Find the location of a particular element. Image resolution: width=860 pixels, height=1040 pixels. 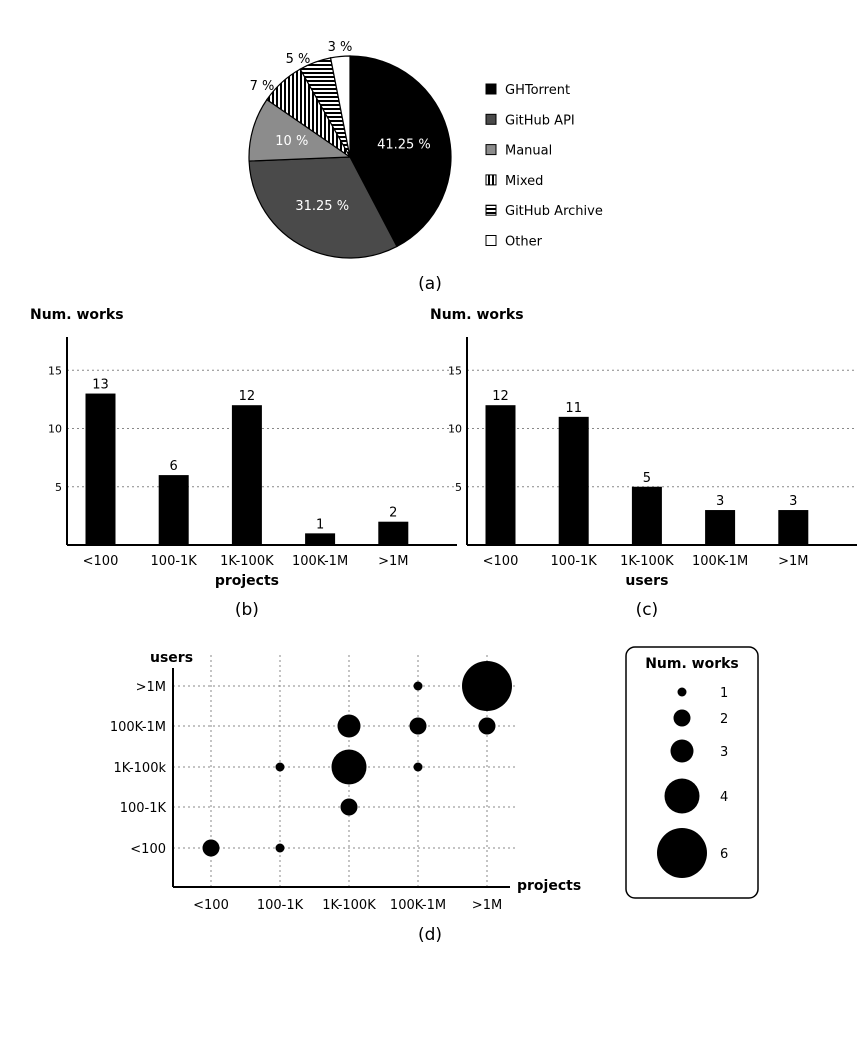

legend-label-2: Manual is located at coordinates (528, 151).